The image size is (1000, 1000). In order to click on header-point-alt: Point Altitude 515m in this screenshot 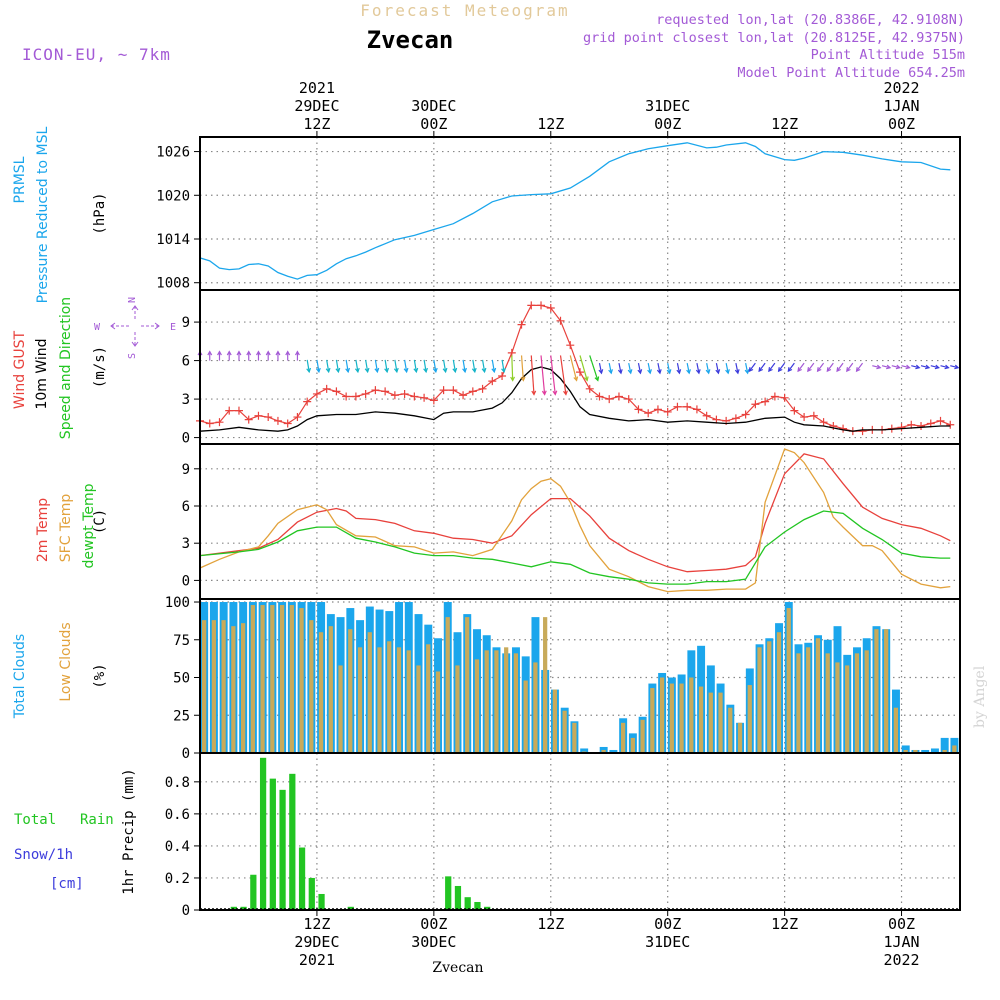, I will do `click(888, 55)`.